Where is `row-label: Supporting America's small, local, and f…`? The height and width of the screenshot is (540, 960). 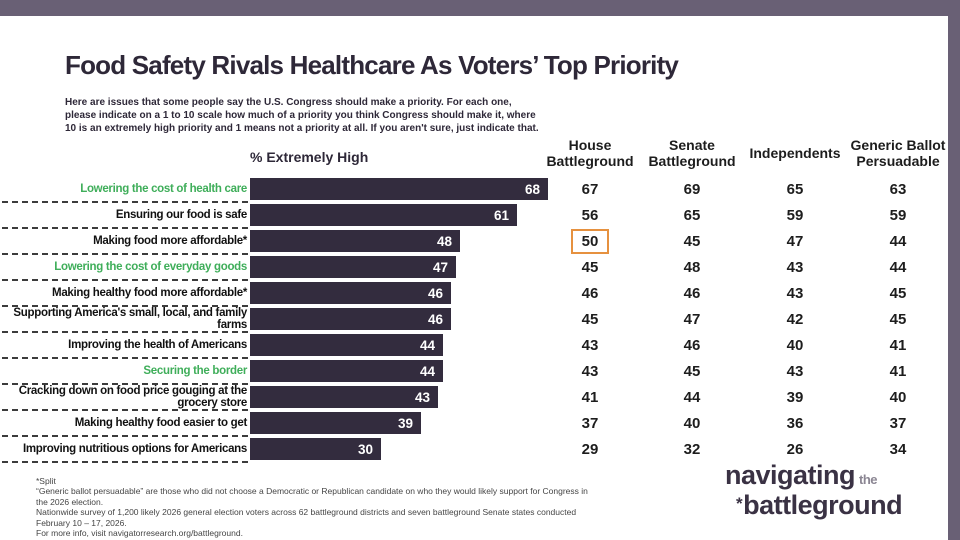 row-label: Supporting America's small, local, and f… is located at coordinates (130, 319).